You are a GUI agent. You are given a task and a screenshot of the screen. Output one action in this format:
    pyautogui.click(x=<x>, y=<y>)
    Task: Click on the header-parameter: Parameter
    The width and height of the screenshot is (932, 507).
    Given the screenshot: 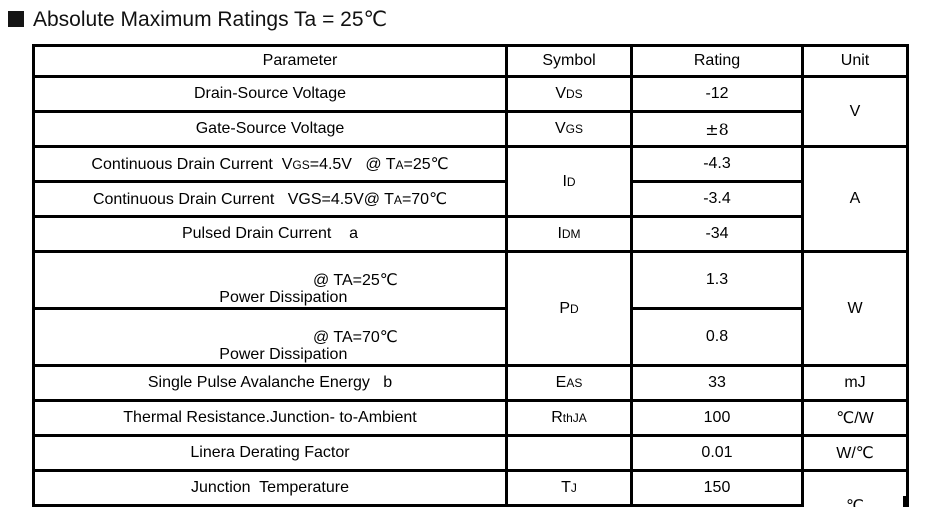 What is the action you would take?
    pyautogui.click(x=270, y=61)
    